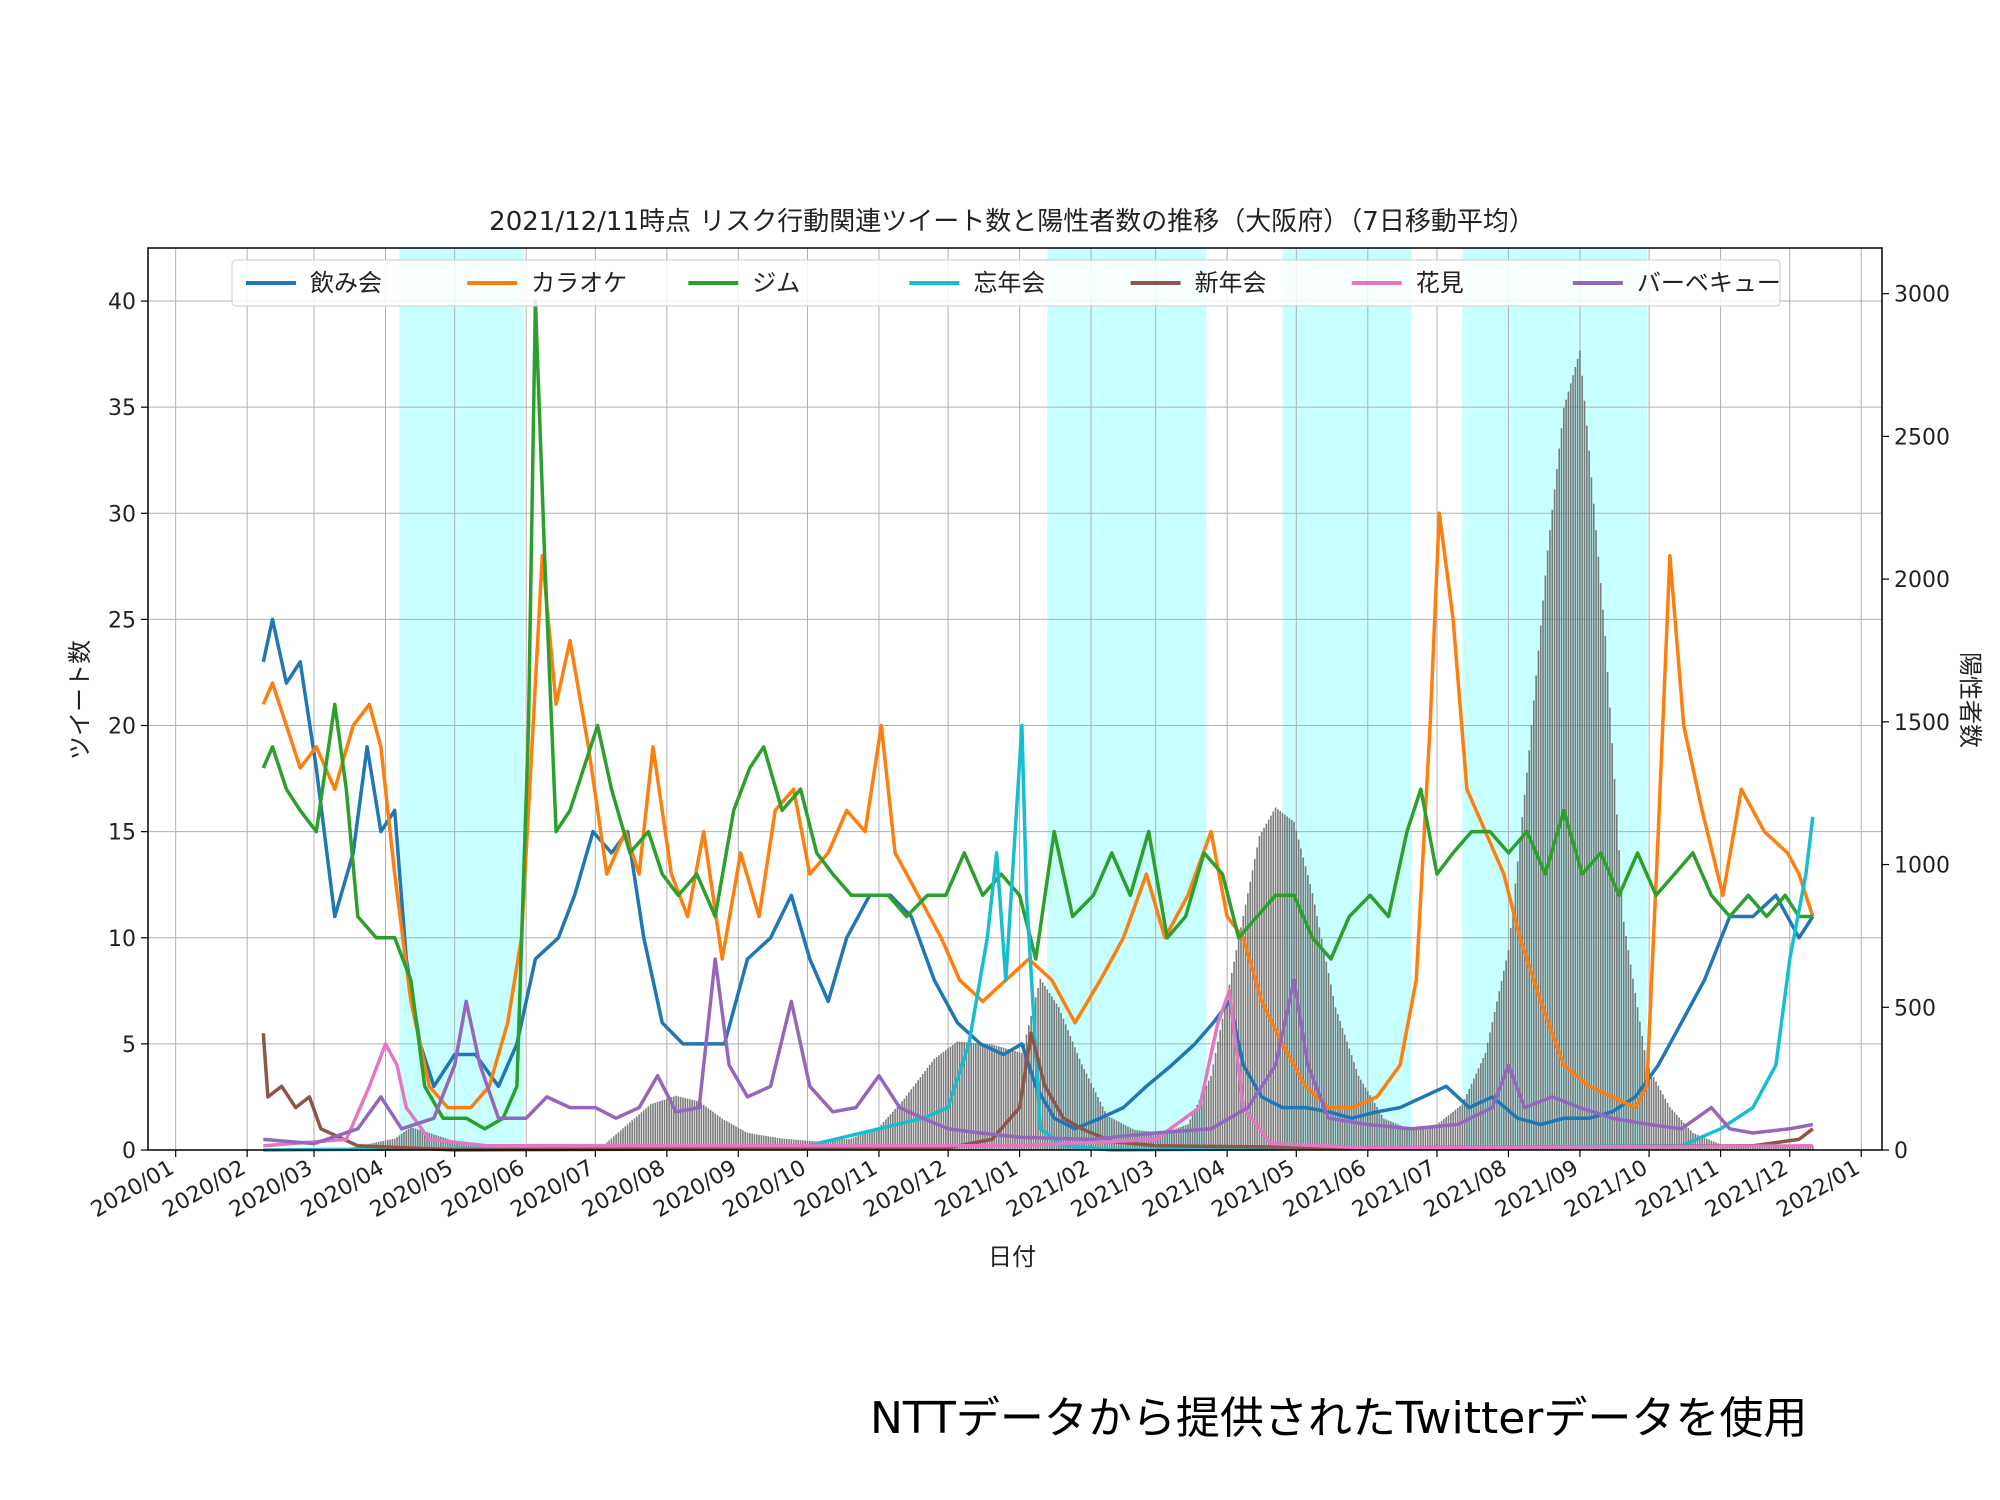  I want to click on y-tick-label: 35, so click(122, 408).